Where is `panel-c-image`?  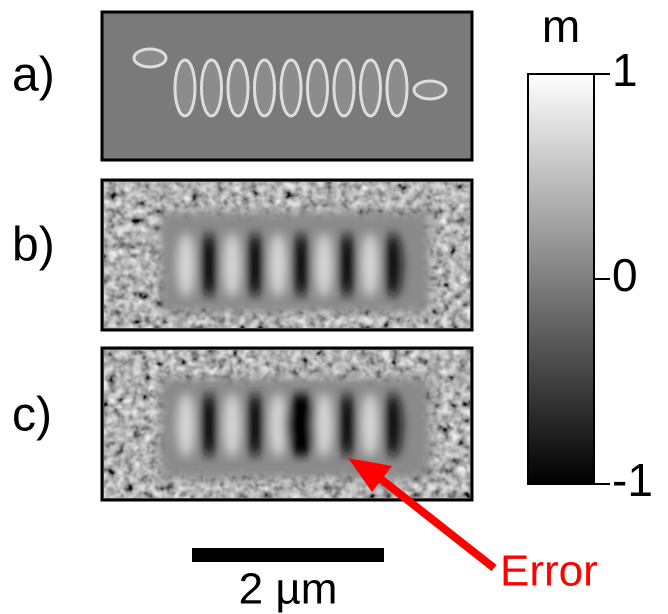 panel-c-image is located at coordinates (287, 424).